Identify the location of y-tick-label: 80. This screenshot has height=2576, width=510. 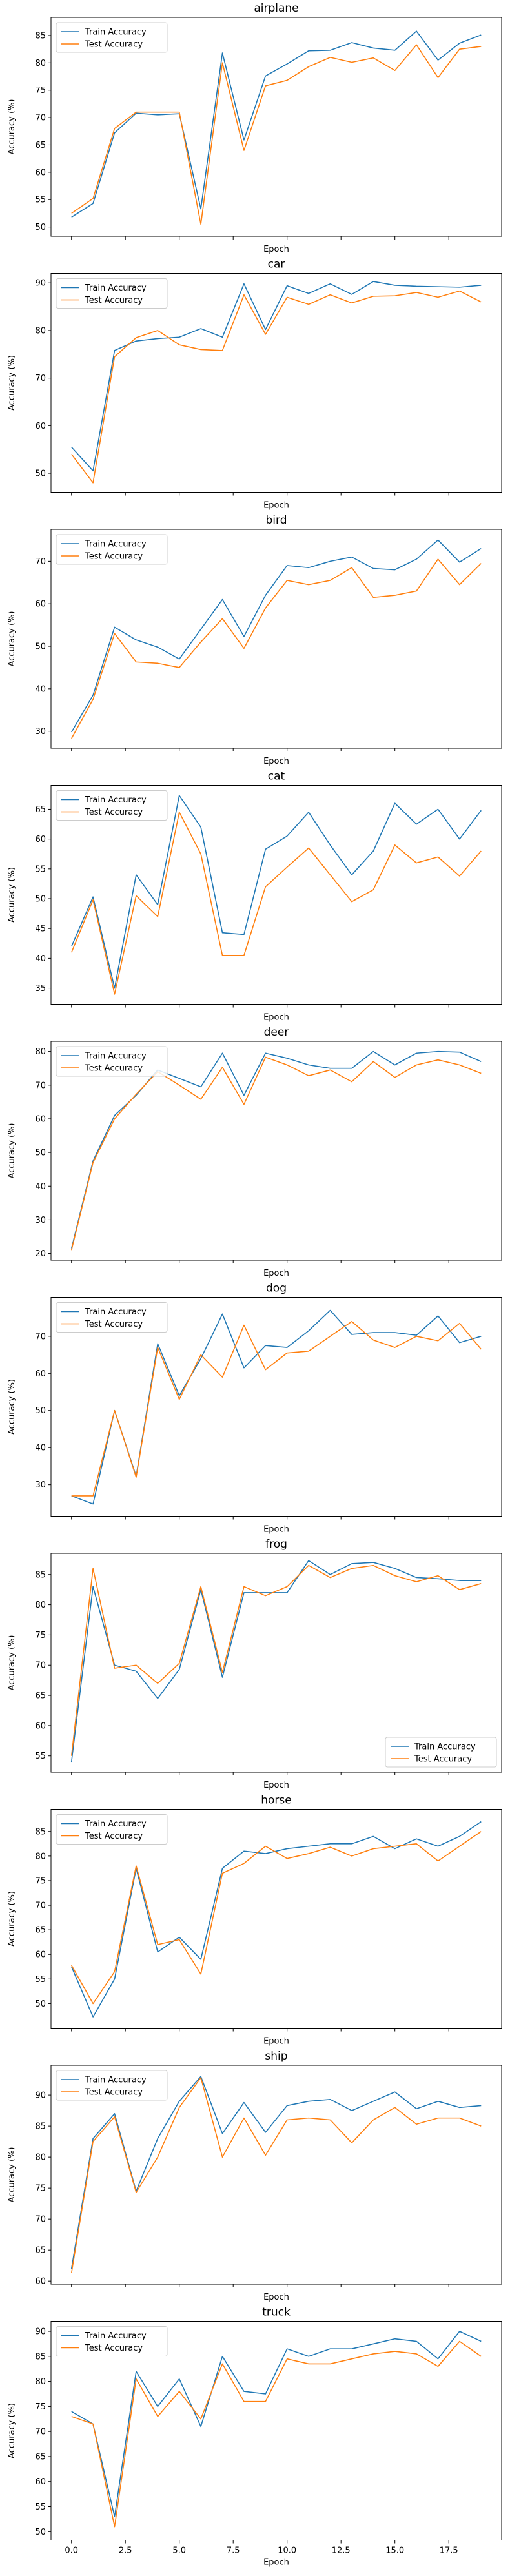
(40, 1052).